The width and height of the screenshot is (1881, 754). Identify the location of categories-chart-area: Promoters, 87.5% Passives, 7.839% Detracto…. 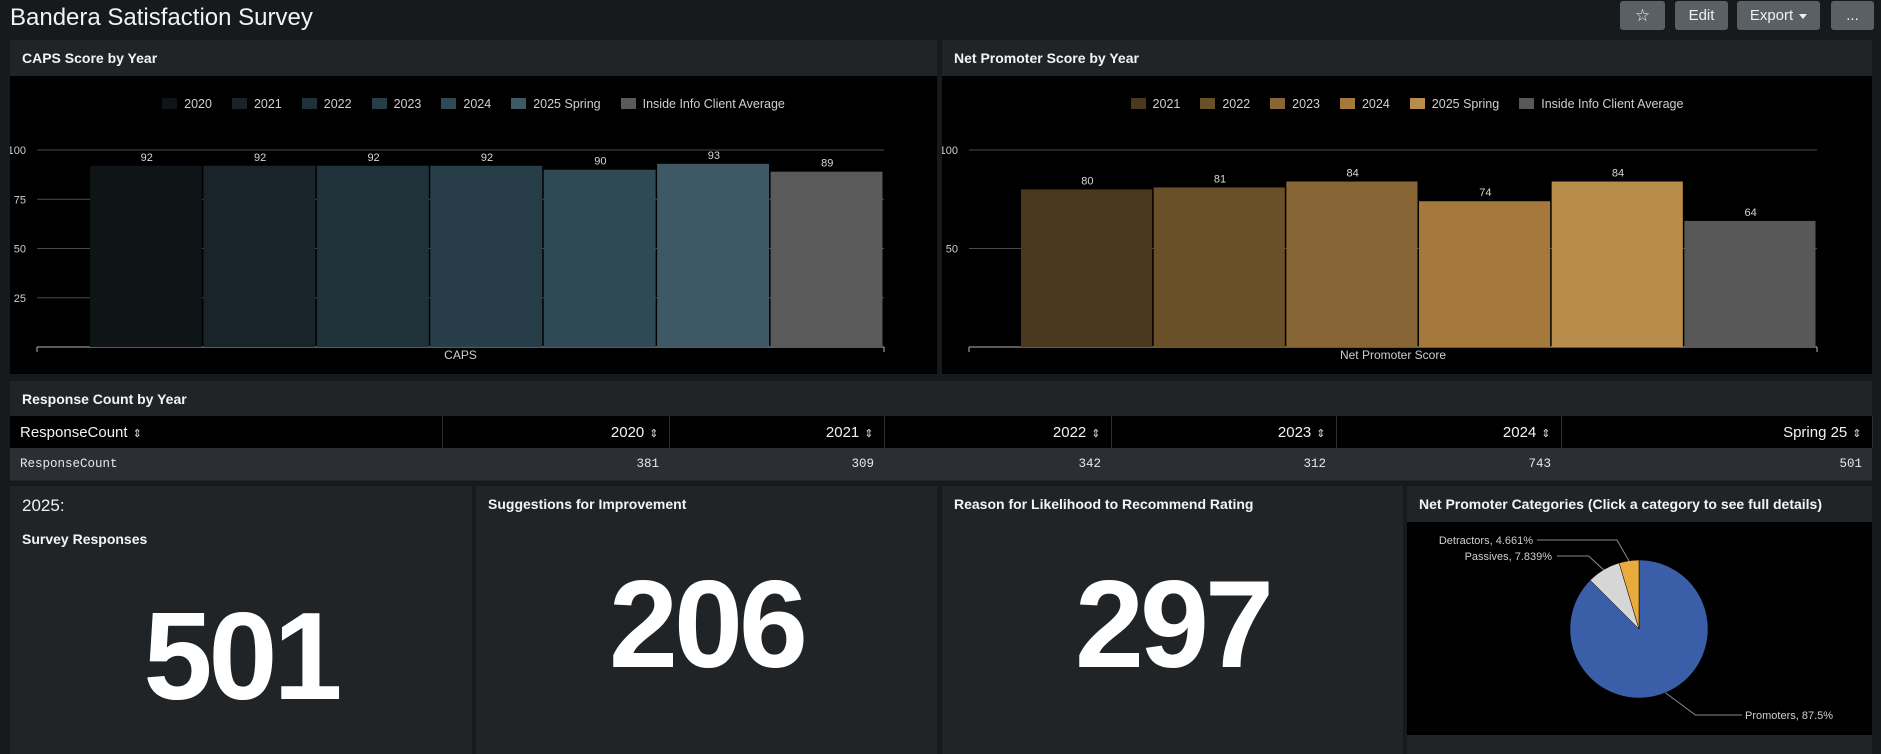
(1639, 628).